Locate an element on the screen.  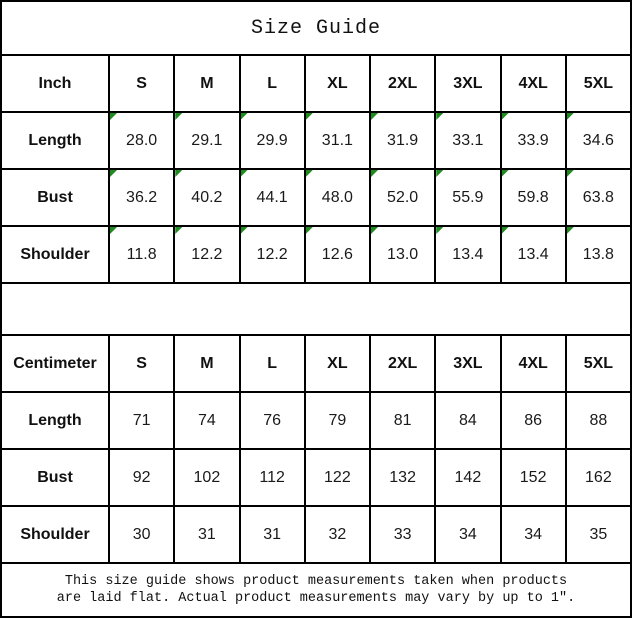
value-cell: 33.1 is located at coordinates (468, 140).